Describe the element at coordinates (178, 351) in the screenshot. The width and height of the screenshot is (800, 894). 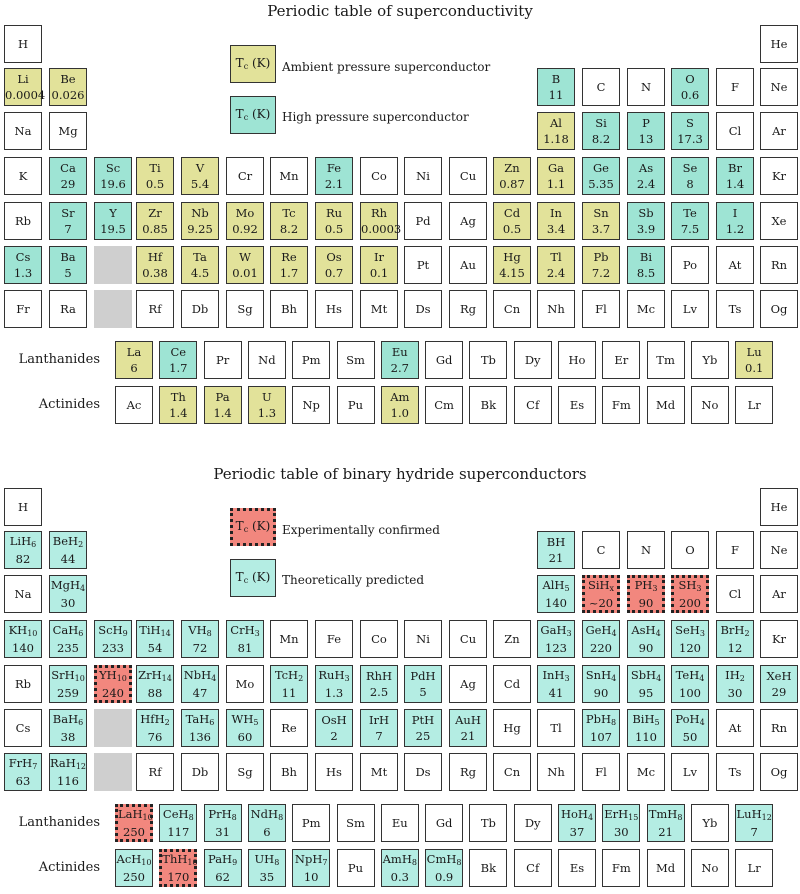
I see `element-symbol: Ce` at that location.